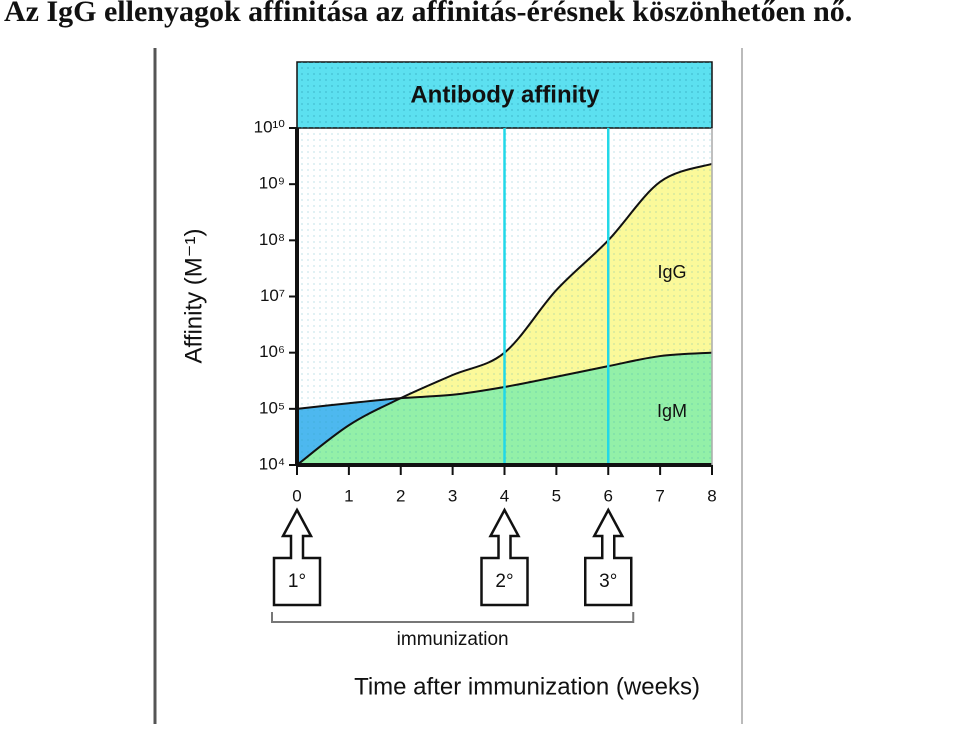 This screenshot has width=960, height=729. What do you see at coordinates (270, 126) in the screenshot?
I see `y-tick-label: 10¹⁰` at bounding box center [270, 126].